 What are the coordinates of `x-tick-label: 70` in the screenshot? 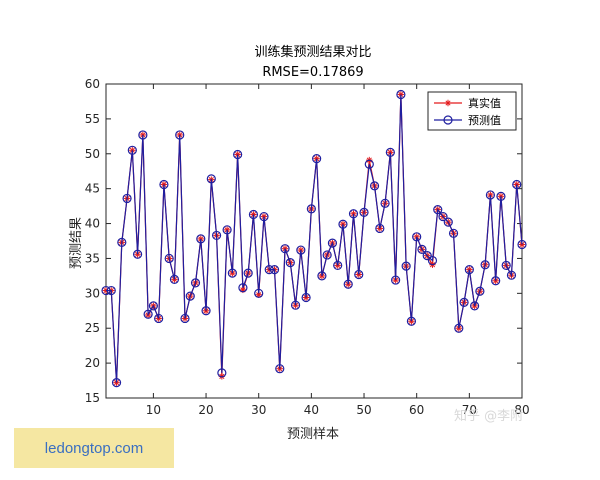 It's located at (469, 410).